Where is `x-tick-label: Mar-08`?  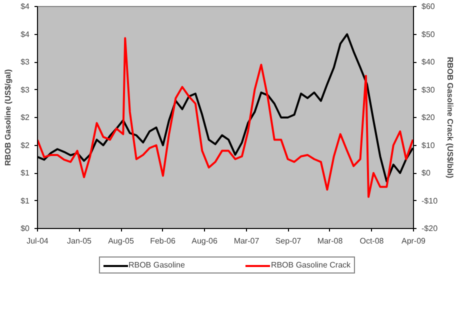
x-tick-label: Mar-08 is located at coordinates (330, 241).